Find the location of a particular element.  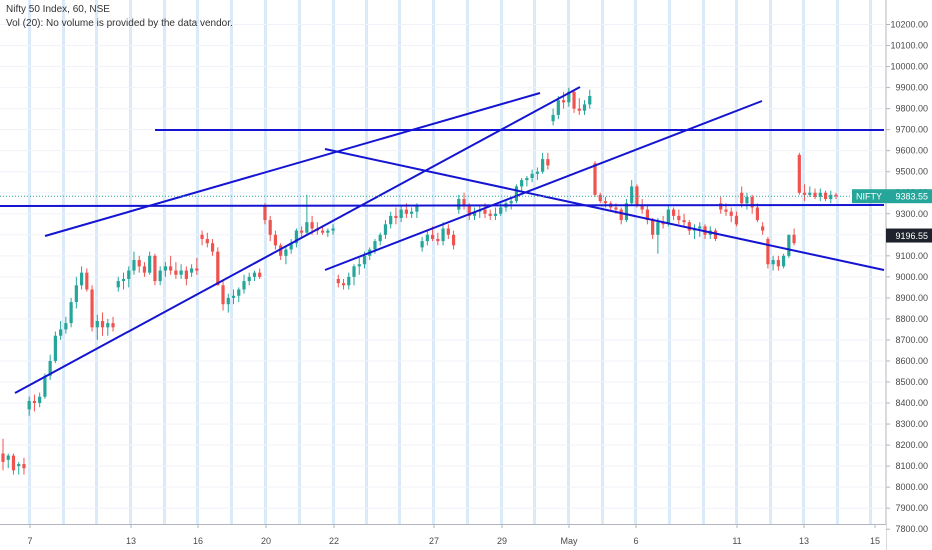

price-tick-label: 7800.00 is located at coordinates (911, 529).